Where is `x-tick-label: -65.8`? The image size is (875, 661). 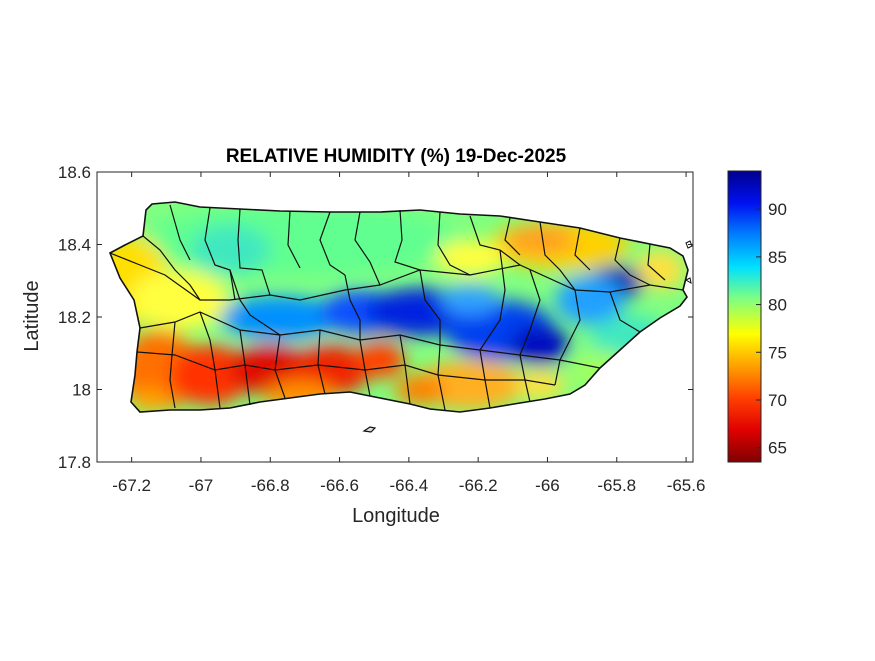
x-tick-label: -65.8 is located at coordinates (616, 485).